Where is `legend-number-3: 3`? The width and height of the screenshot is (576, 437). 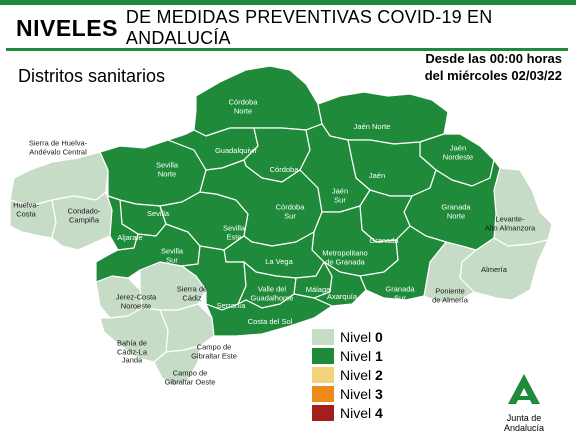 legend-number-3: 3 is located at coordinates (379, 394).